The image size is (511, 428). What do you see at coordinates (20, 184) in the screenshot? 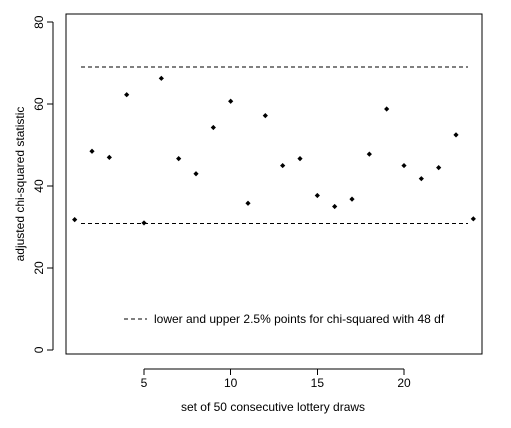
I see `y-axis-title: adjusted chi-squared statistic` at bounding box center [20, 184].